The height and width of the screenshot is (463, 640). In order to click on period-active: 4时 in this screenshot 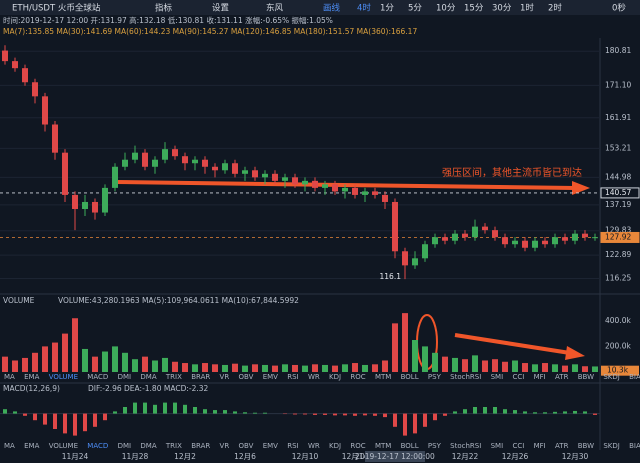, I will do `click(364, 8)`.